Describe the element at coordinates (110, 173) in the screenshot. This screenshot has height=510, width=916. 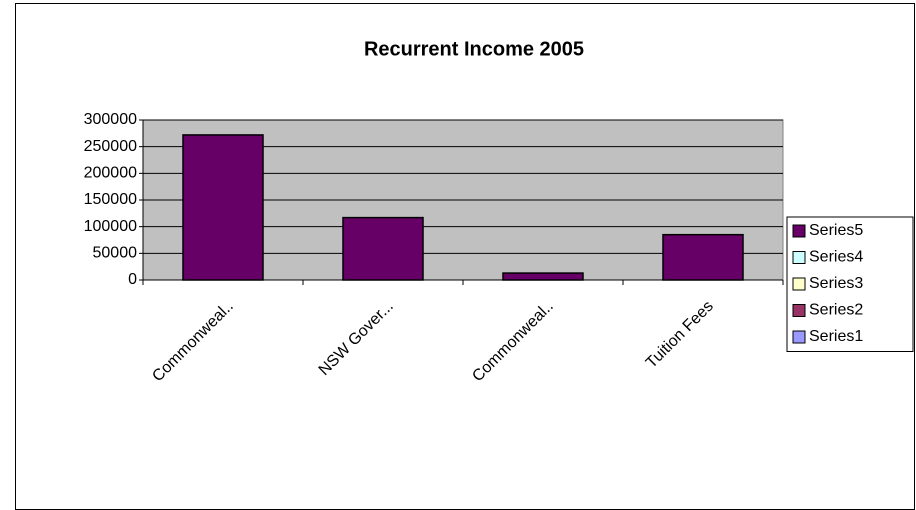
I see `y-tick-label: 200000` at that location.